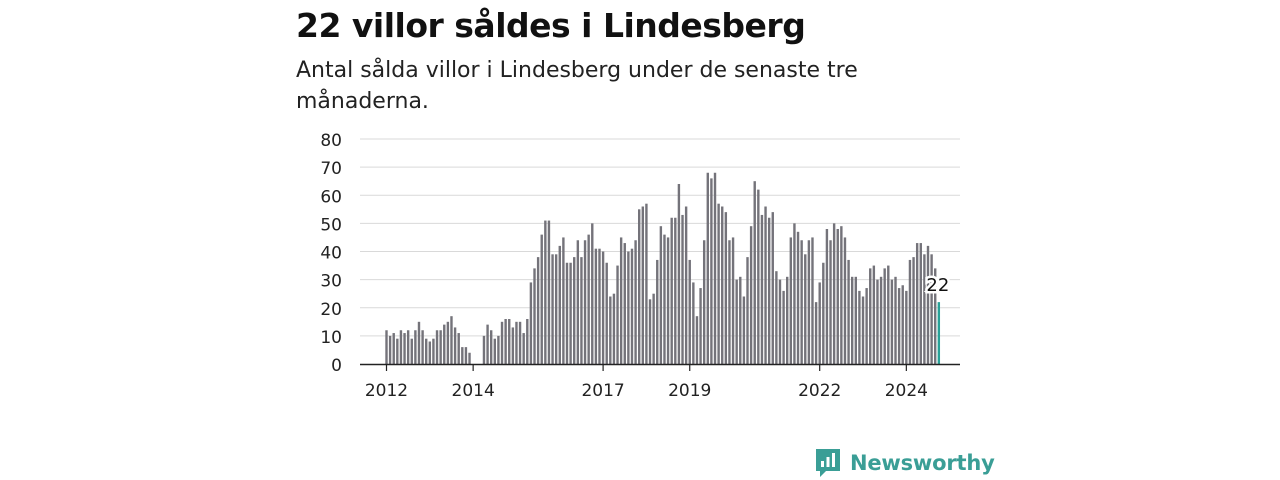 The width and height of the screenshot is (1280, 480). I want to click on y-tick-label: 50, so click(331, 225).